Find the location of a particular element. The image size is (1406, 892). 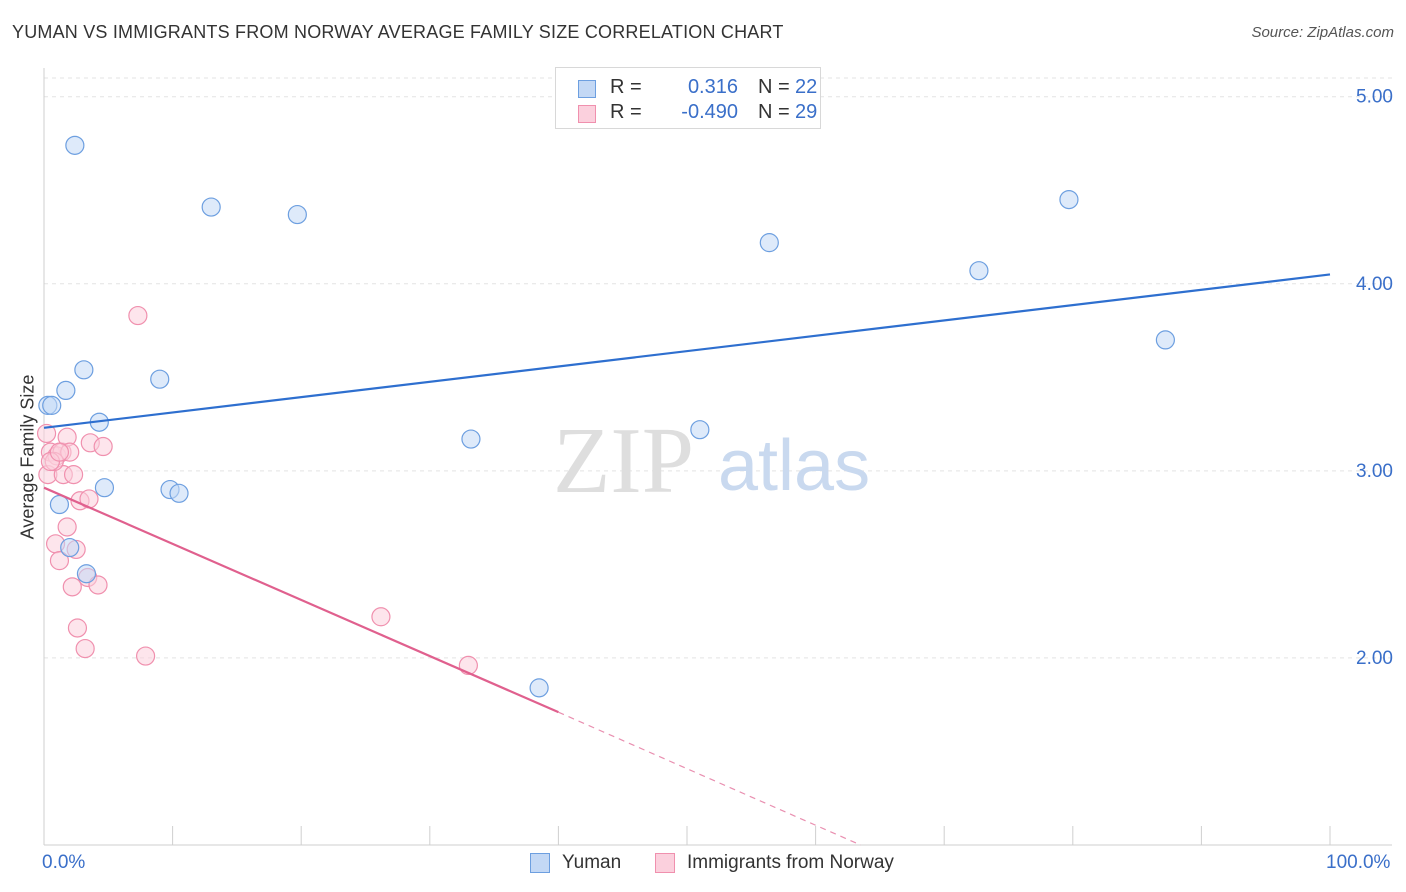

y-tick-label: 2.00 is located at coordinates (1374, 658).